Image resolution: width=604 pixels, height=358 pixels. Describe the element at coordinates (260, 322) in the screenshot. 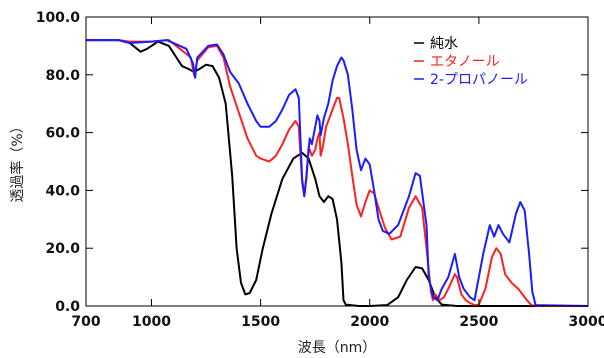

I see `x-tick-label: 1500` at that location.